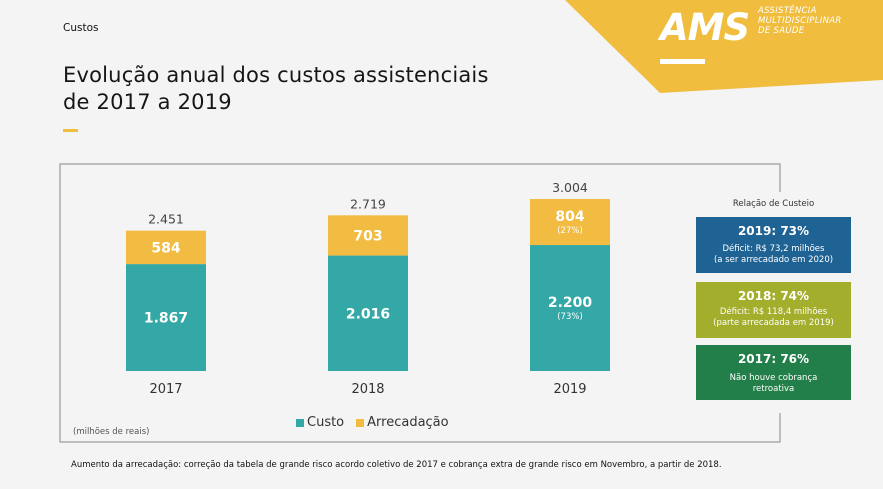 This screenshot has height=489, width=883. What do you see at coordinates (781, 31) in the screenshot?
I see `logo-subtitle-line3: DE SAÚDE` at bounding box center [781, 31].